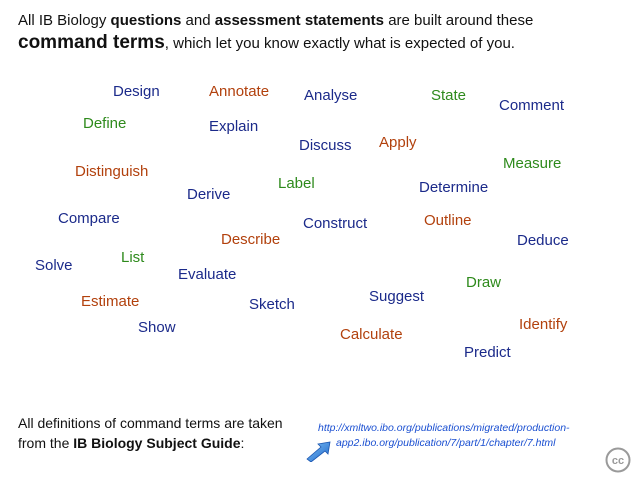 The image size is (638, 478). Describe the element at coordinates (242, 443) in the screenshot. I see `footer-text-part: :` at that location.